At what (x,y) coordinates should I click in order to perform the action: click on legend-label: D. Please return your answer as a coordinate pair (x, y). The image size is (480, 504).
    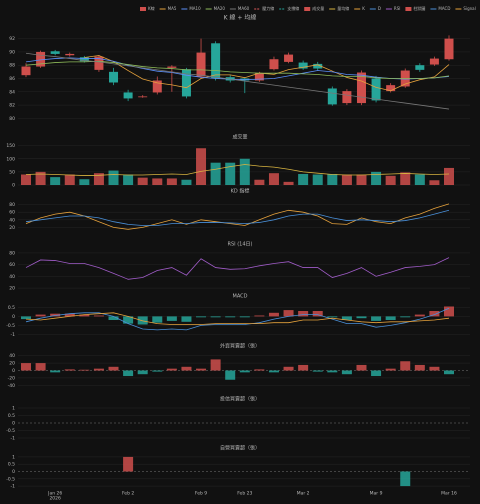
    Looking at the image, I should click on (379, 8).